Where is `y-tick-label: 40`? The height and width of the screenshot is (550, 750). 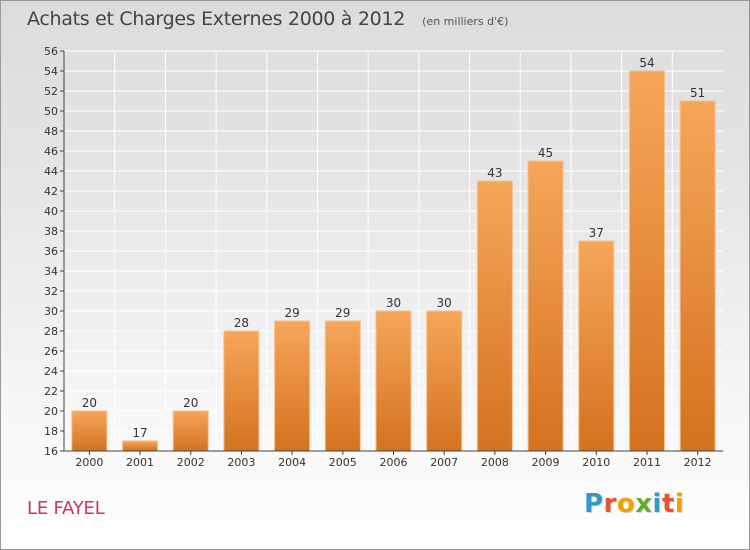 y-tick-label: 40 is located at coordinates (51, 211).